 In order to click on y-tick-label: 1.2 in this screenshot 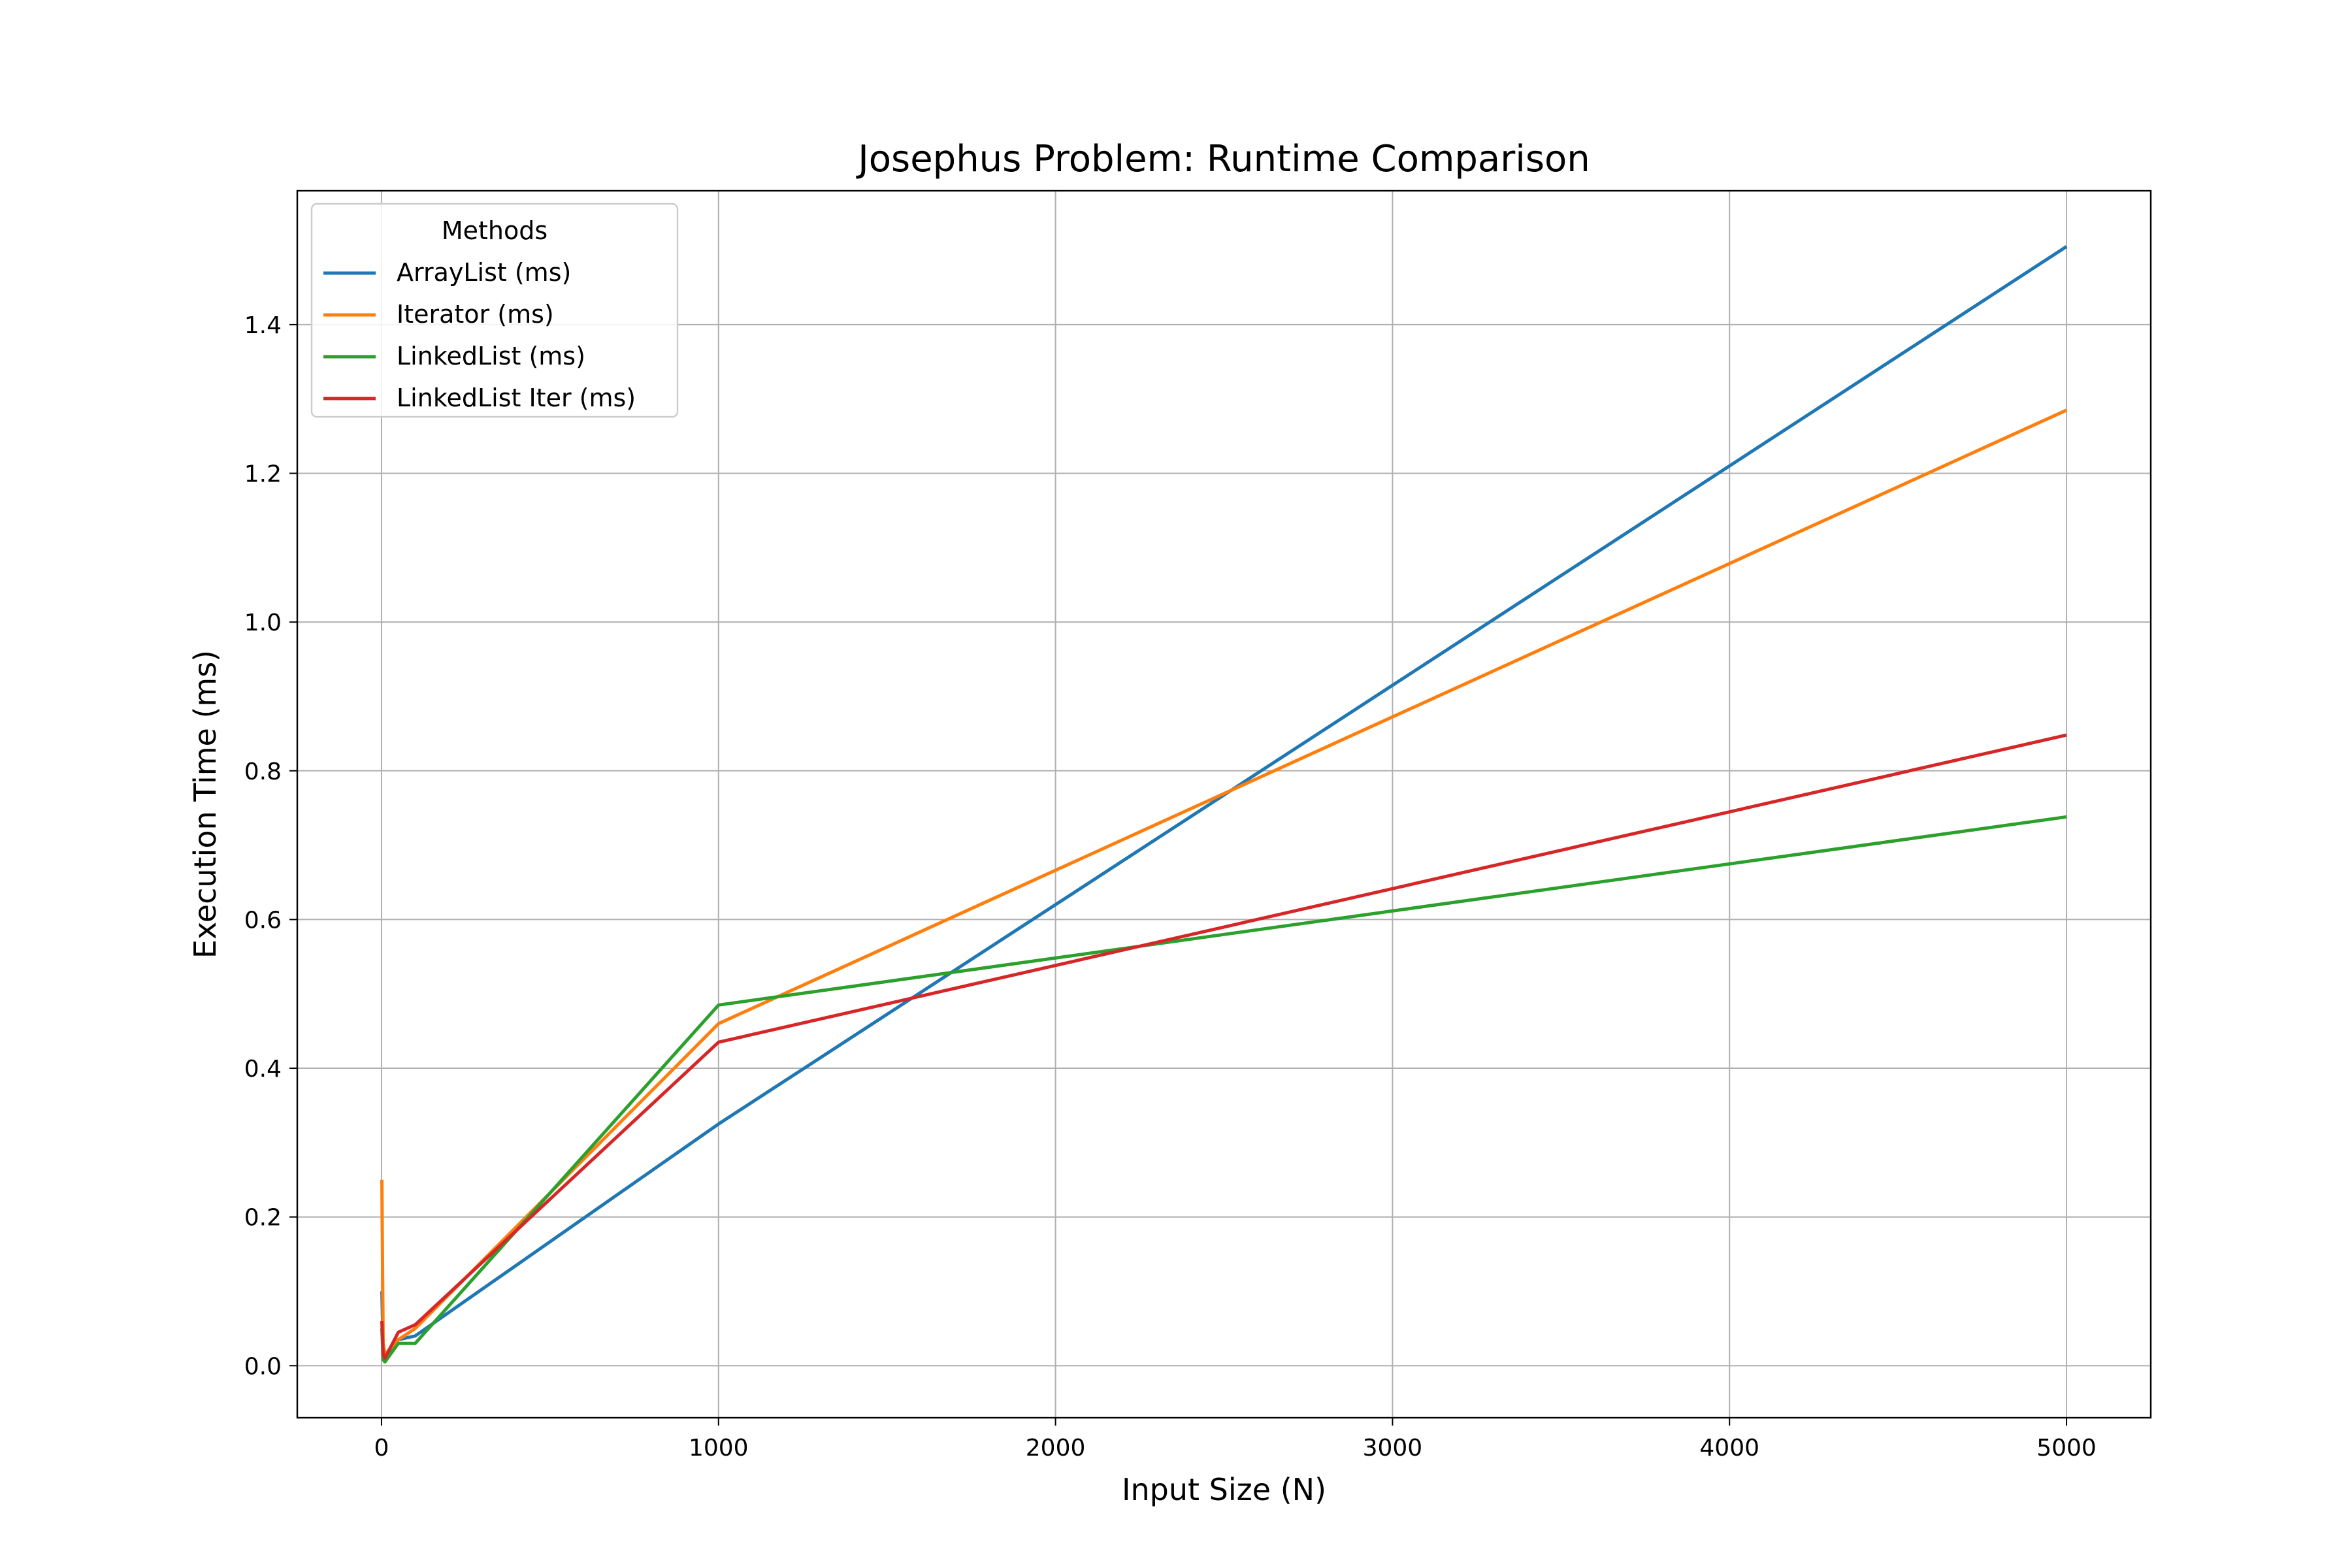, I will do `click(263, 474)`.